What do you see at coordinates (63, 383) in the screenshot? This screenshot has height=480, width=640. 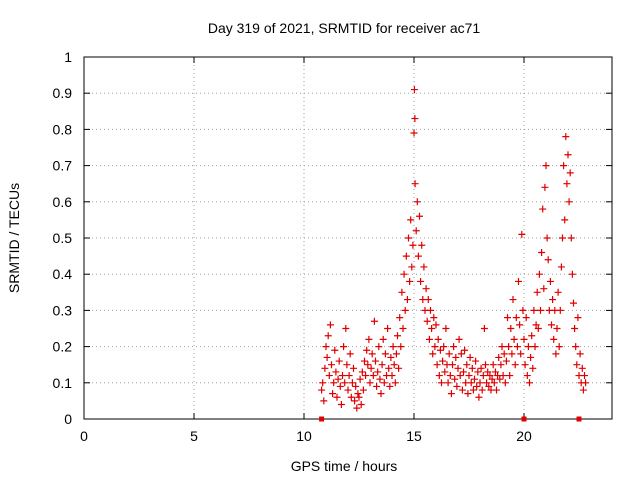 I see `y-tick-label: 0.1` at bounding box center [63, 383].